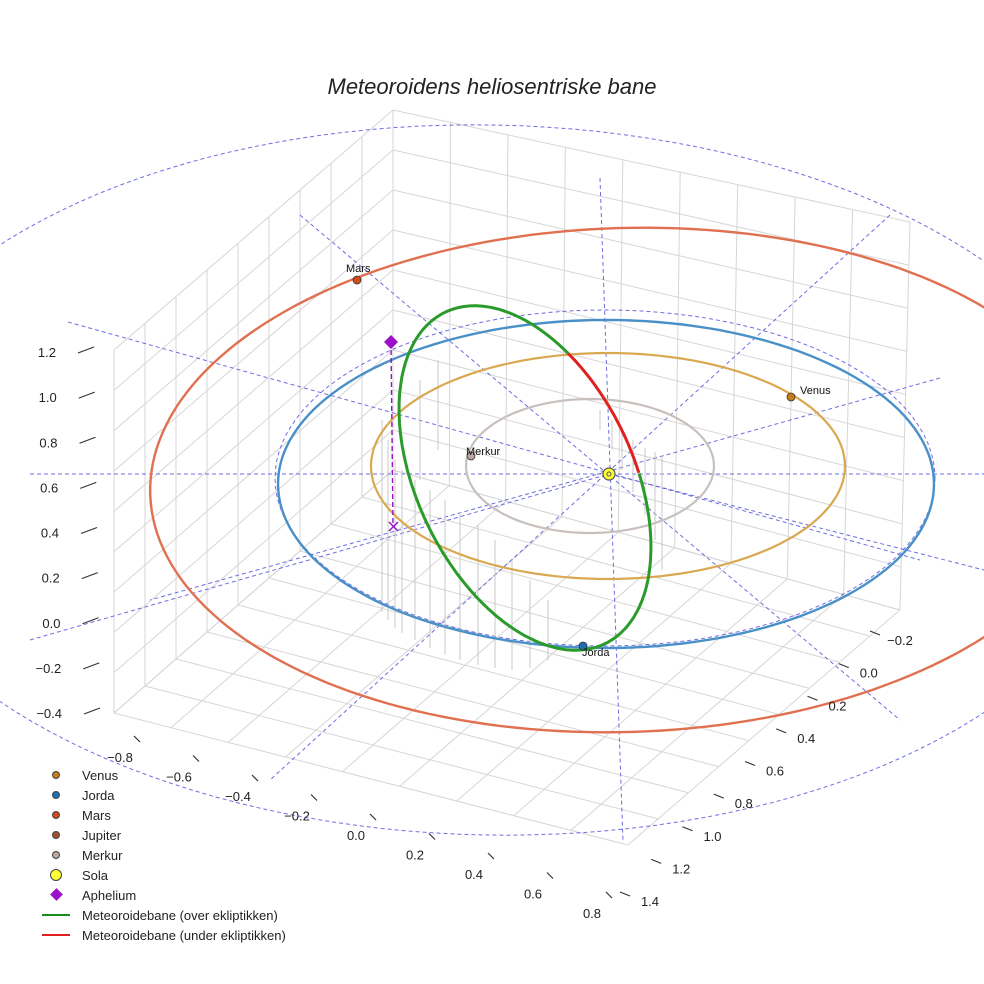 The height and width of the screenshot is (984, 984). I want to click on x-tick-label: 0.4, so click(474, 874).